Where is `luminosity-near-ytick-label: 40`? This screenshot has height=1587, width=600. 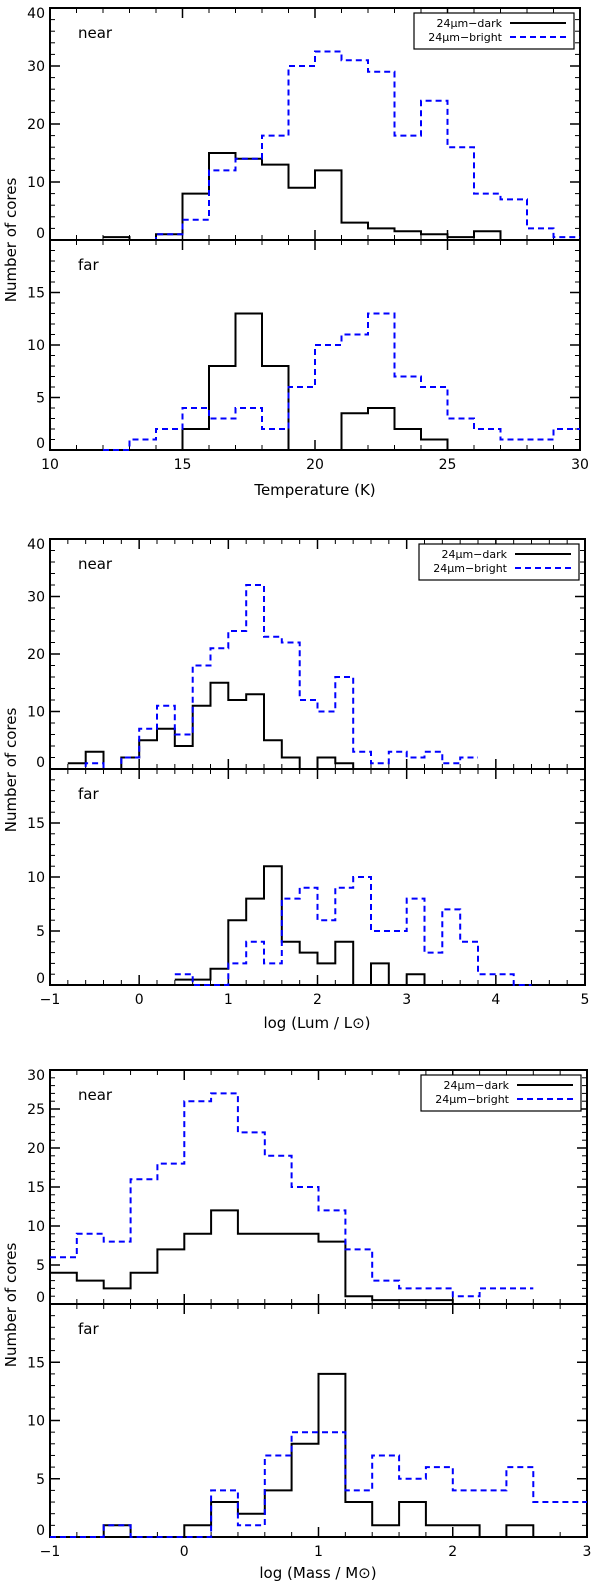 luminosity-near-ytick-label: 40 is located at coordinates (36, 545).